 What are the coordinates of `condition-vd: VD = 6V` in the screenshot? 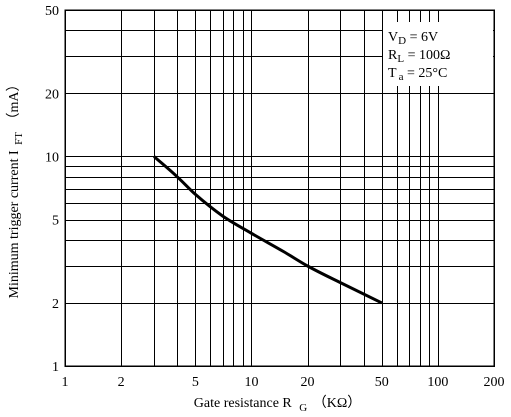 It's located at (413, 38).